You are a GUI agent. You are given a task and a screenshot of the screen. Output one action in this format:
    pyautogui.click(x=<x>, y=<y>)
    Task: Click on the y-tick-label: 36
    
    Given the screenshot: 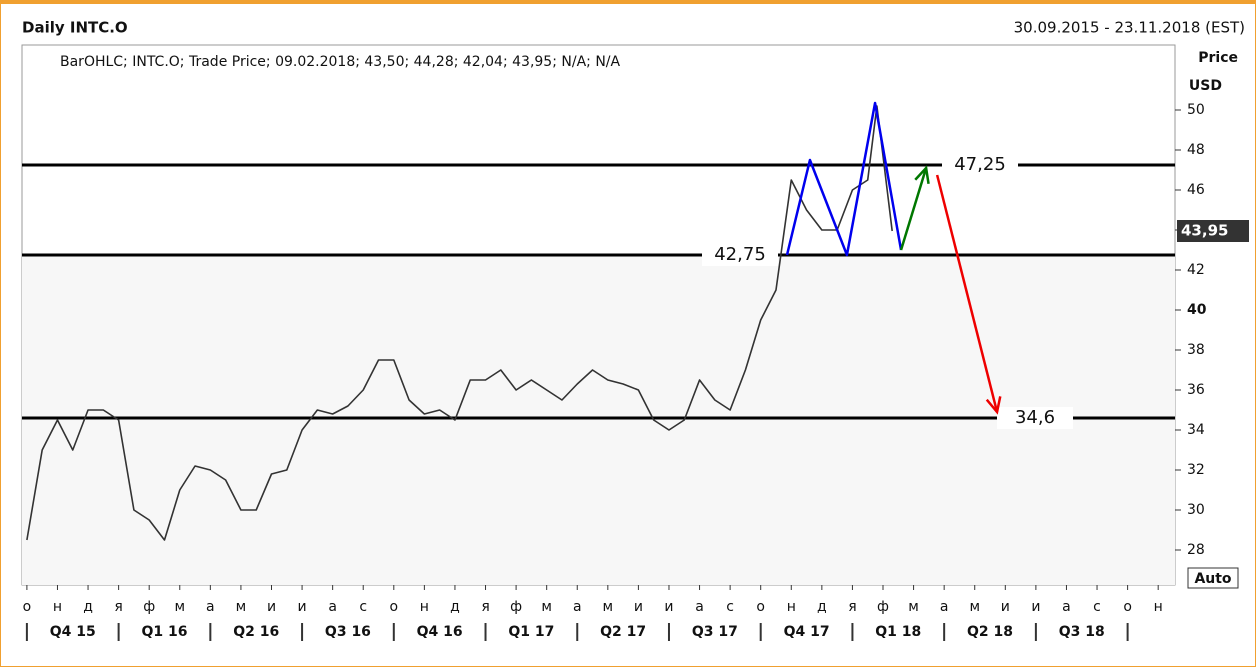 What is the action you would take?
    pyautogui.click(x=1196, y=390)
    